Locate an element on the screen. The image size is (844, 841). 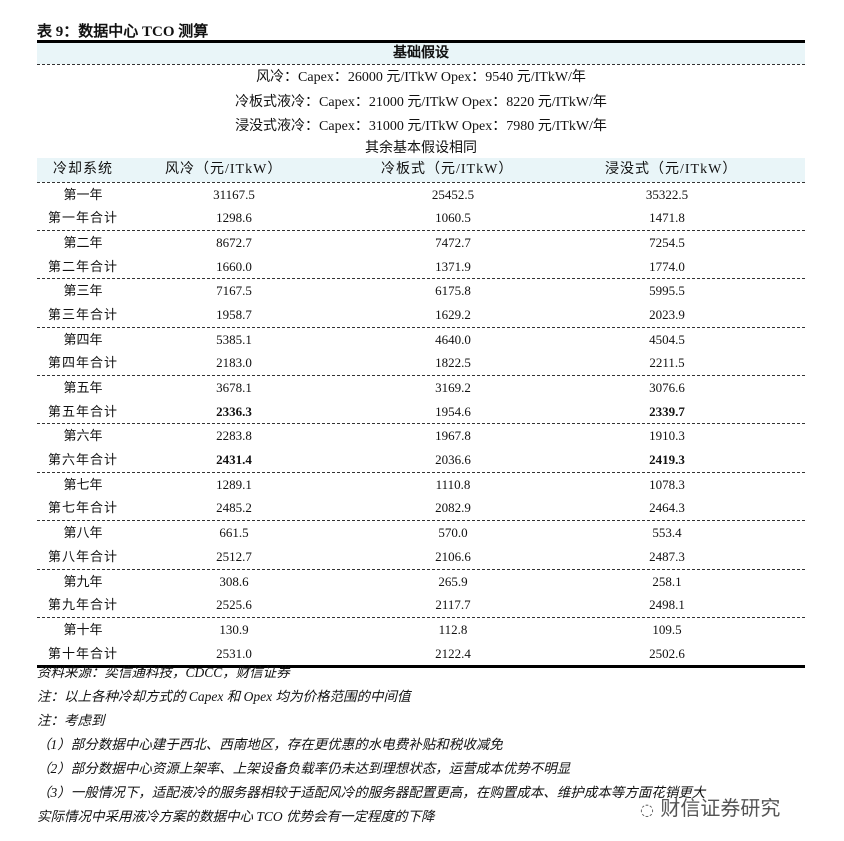
col-header: 冷却系统 is located at coordinates (83, 169).